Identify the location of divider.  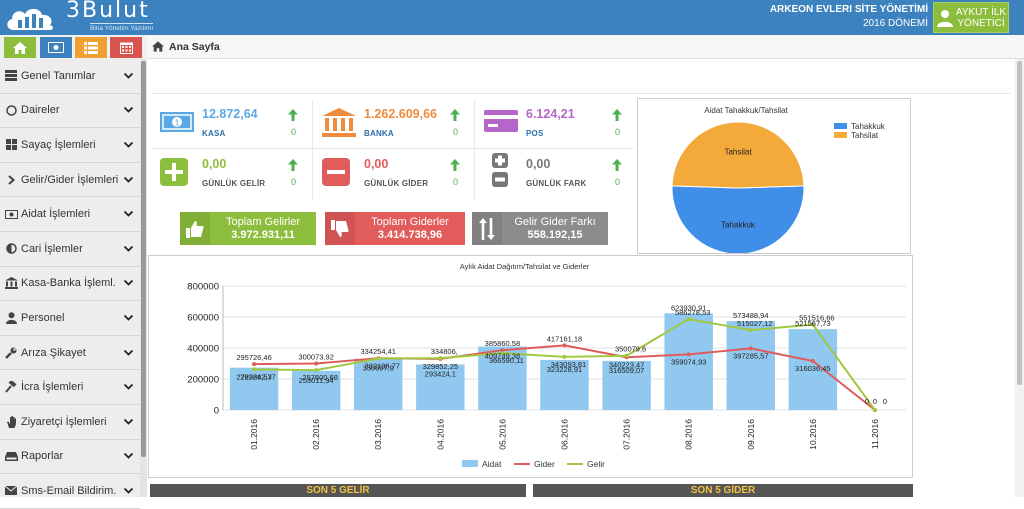
(474, 150).